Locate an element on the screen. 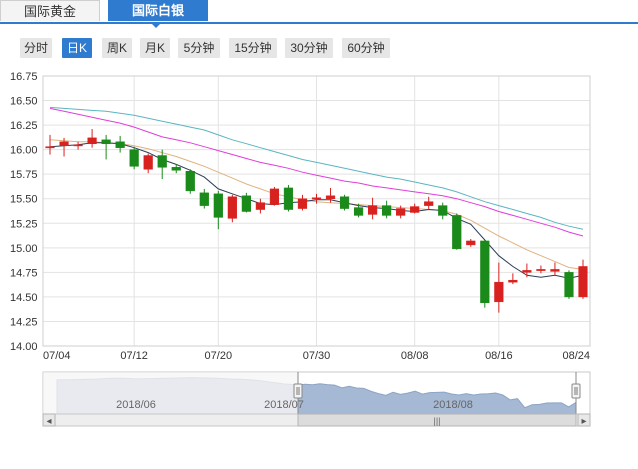  period-button-5min: 5分钟 is located at coordinates (199, 48).